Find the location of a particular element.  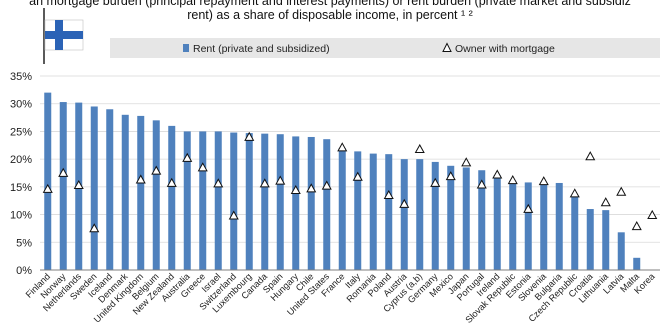

y-tick-label: 15% is located at coordinates (21, 188).